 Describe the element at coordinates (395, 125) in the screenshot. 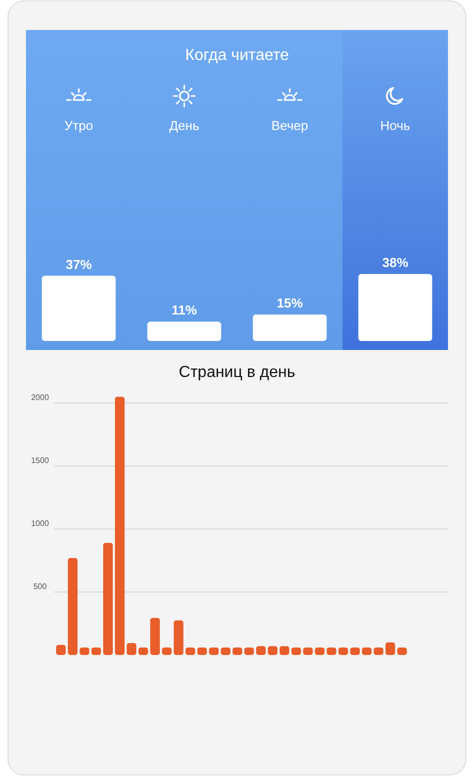

I see `x-tick-label: Ночь` at that location.